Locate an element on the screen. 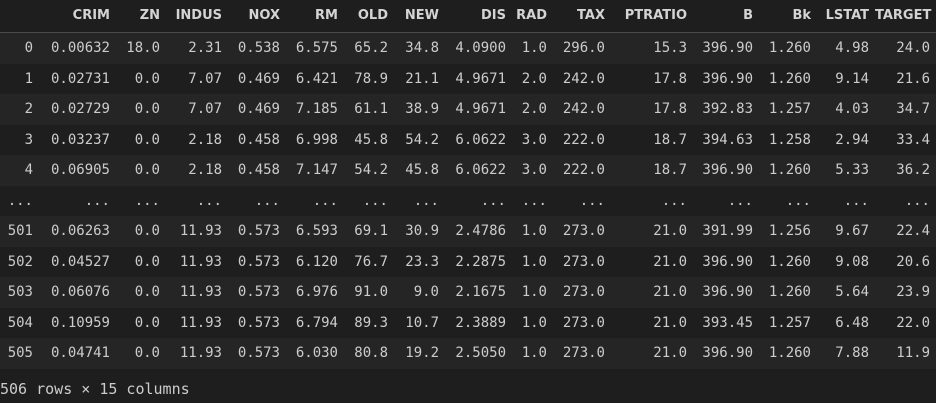 The image size is (936, 403). table-cell: 22.0 is located at coordinates (913, 322).